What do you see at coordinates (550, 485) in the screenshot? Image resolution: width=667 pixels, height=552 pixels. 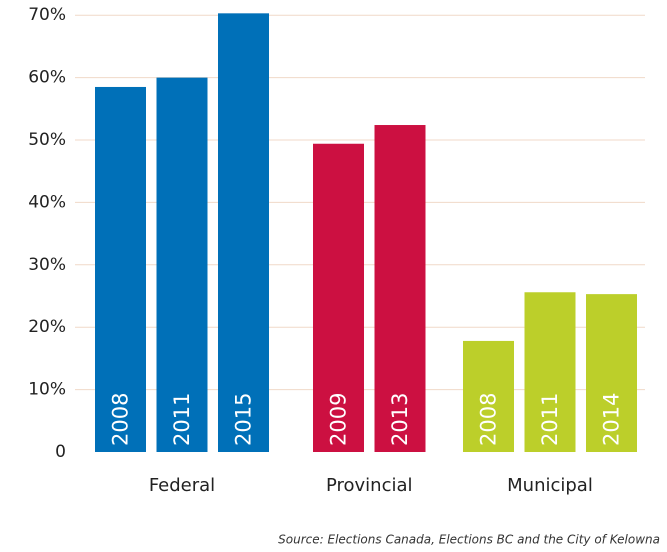 I see `group-label: Municipal` at bounding box center [550, 485].